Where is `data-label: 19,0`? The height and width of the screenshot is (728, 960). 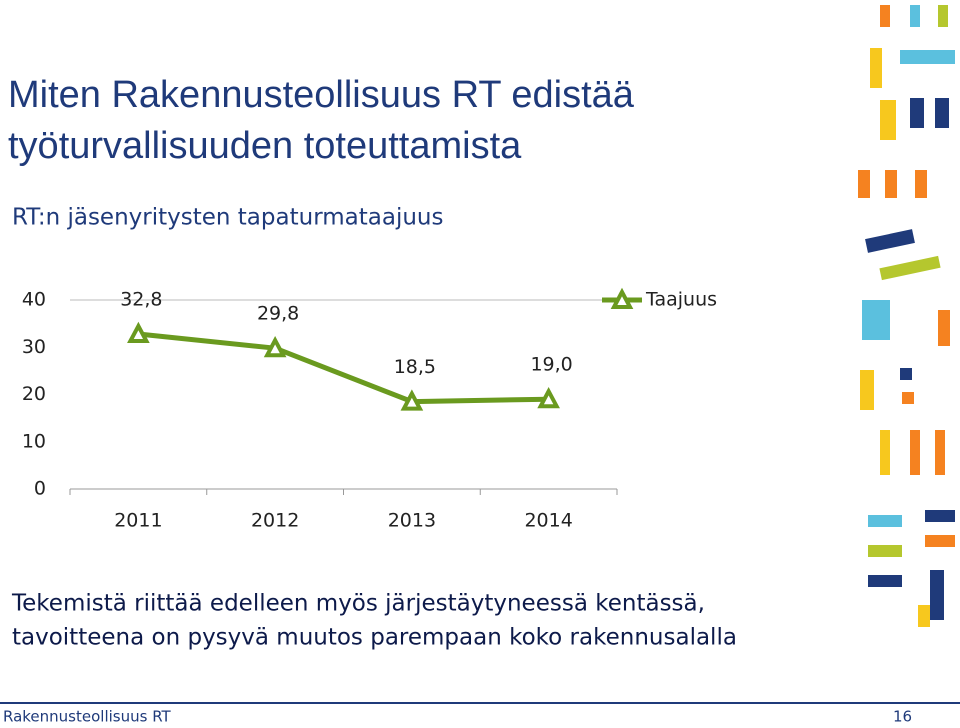
data-label: 19,0 is located at coordinates (551, 365).